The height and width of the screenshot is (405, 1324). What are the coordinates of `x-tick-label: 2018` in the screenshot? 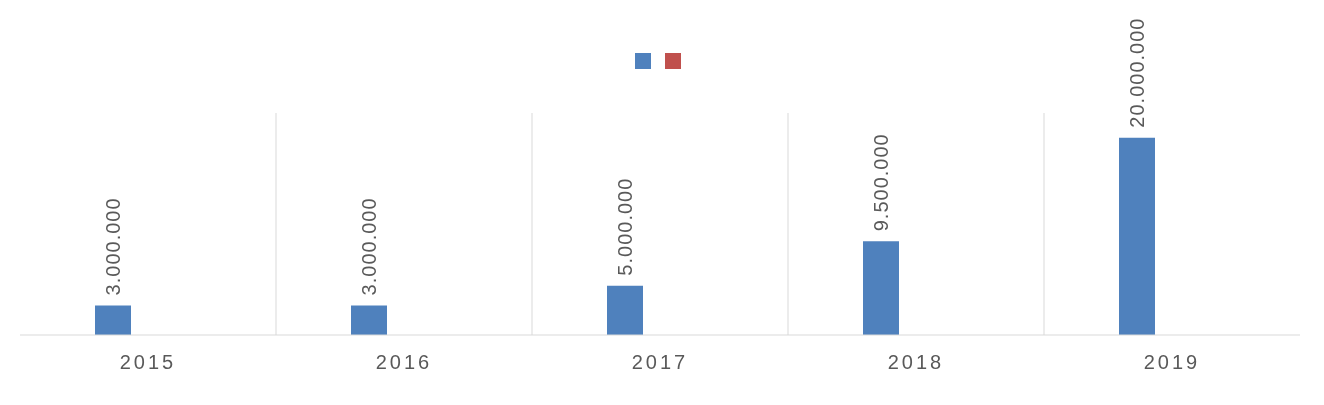 It's located at (916, 362).